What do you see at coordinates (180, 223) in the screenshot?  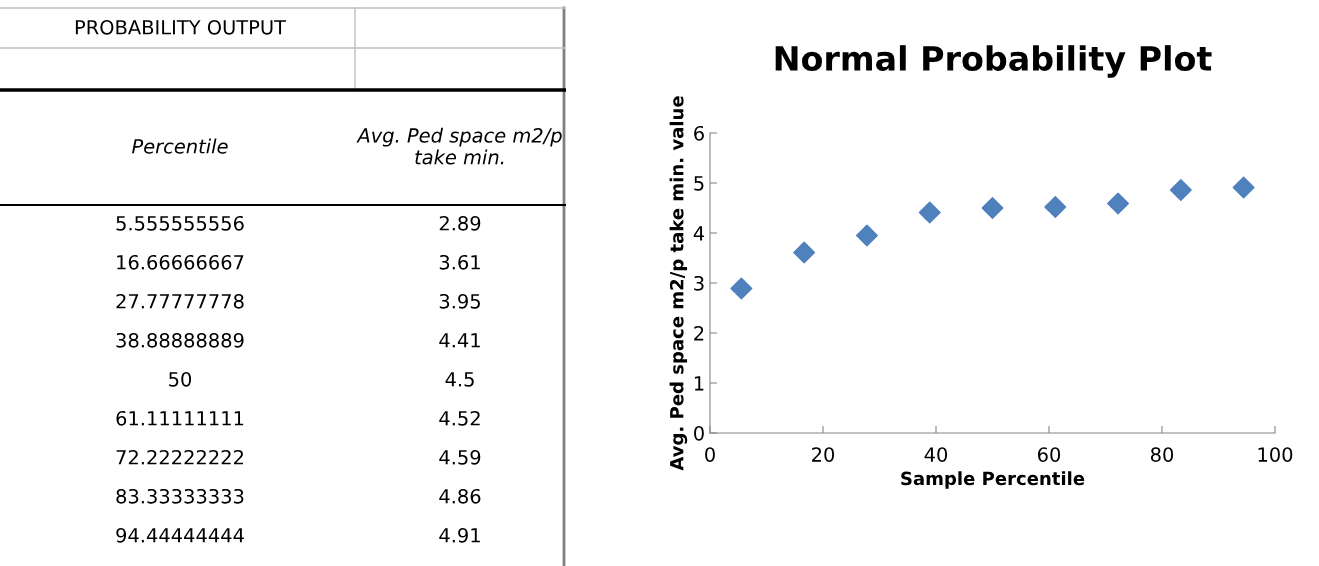 I see `text: 5.555555556` at bounding box center [180, 223].